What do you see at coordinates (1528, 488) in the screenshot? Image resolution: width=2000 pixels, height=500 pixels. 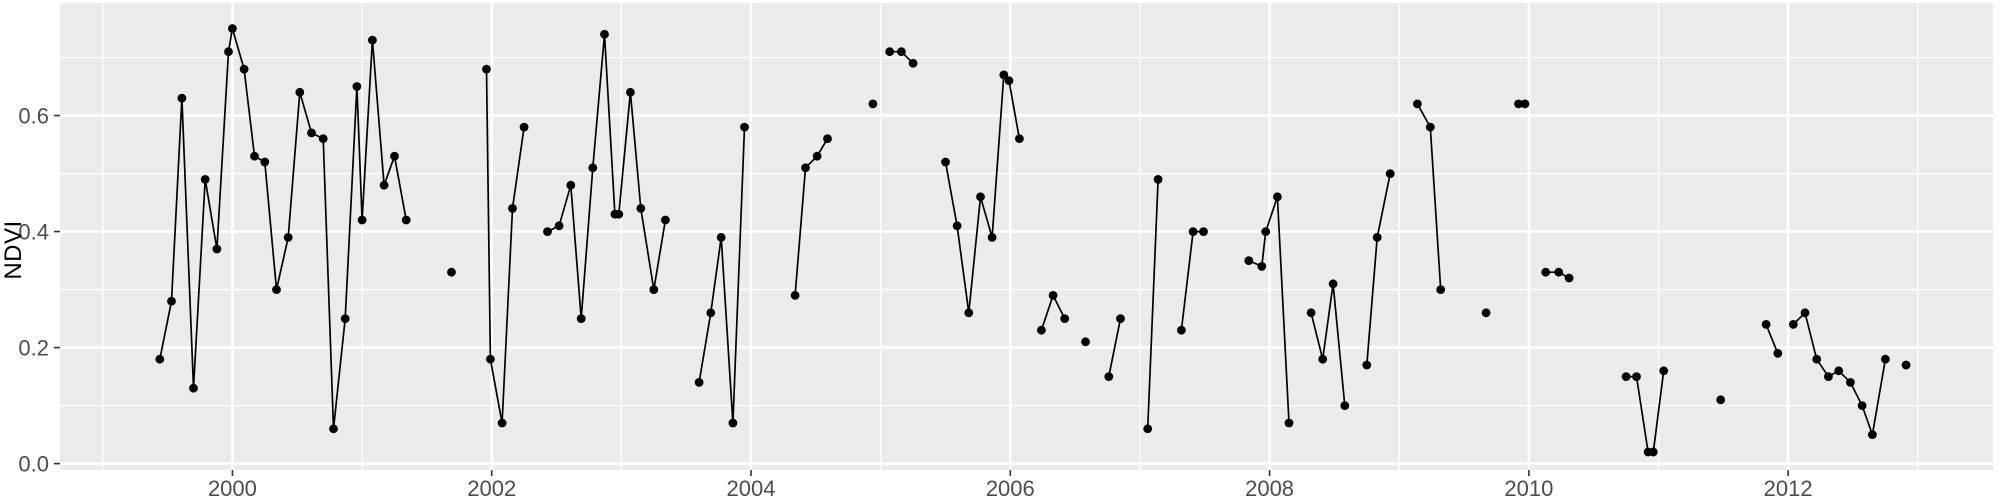 I see `x-tick-label: 2010` at bounding box center [1528, 488].